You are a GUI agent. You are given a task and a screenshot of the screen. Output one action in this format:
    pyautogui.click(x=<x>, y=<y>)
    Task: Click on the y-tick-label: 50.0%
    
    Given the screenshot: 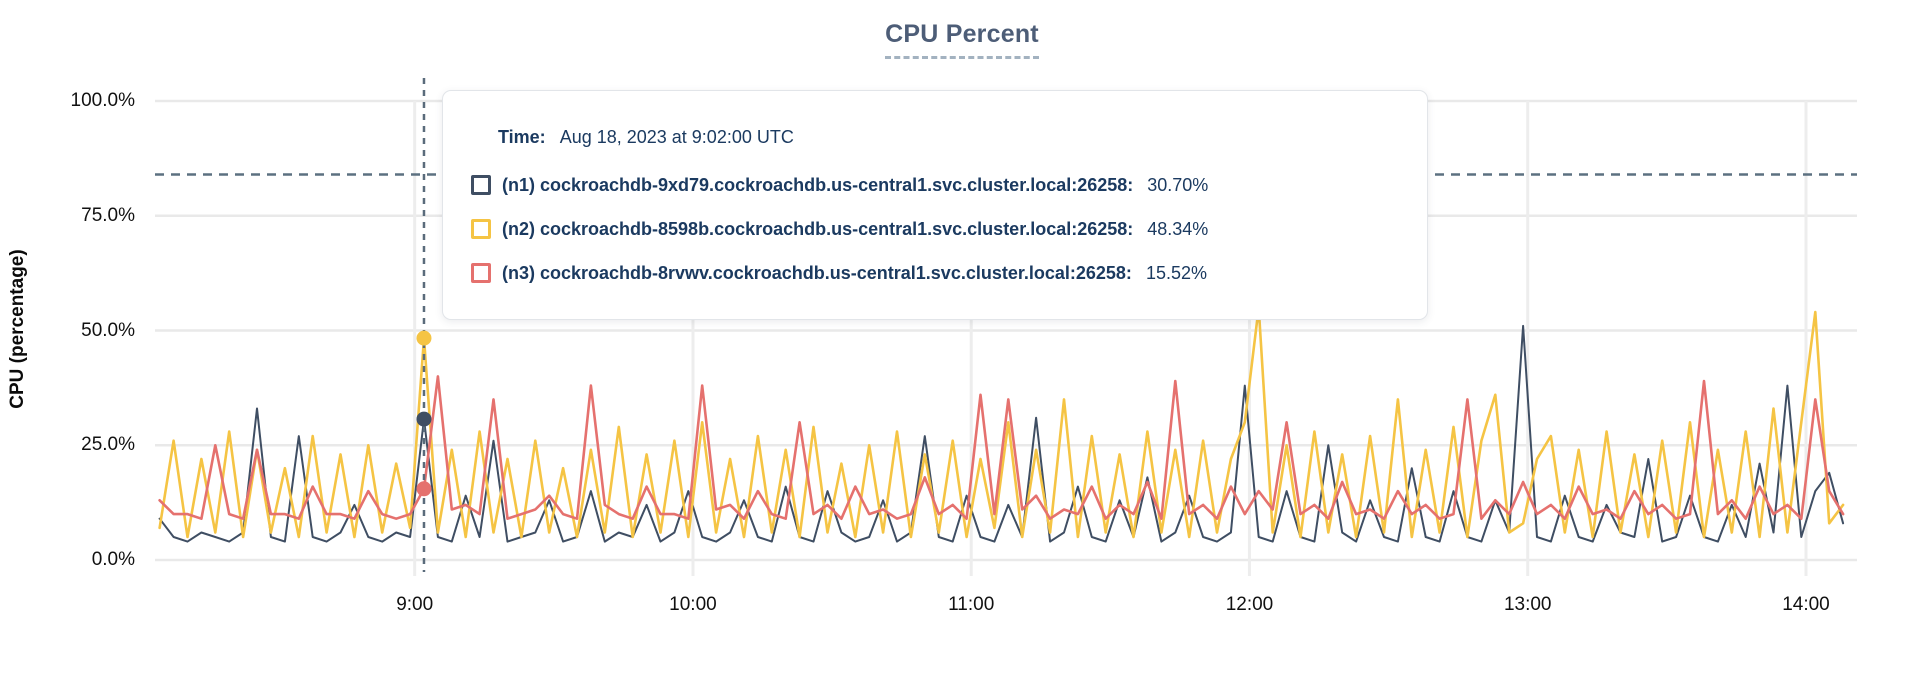 What is the action you would take?
    pyautogui.click(x=108, y=330)
    